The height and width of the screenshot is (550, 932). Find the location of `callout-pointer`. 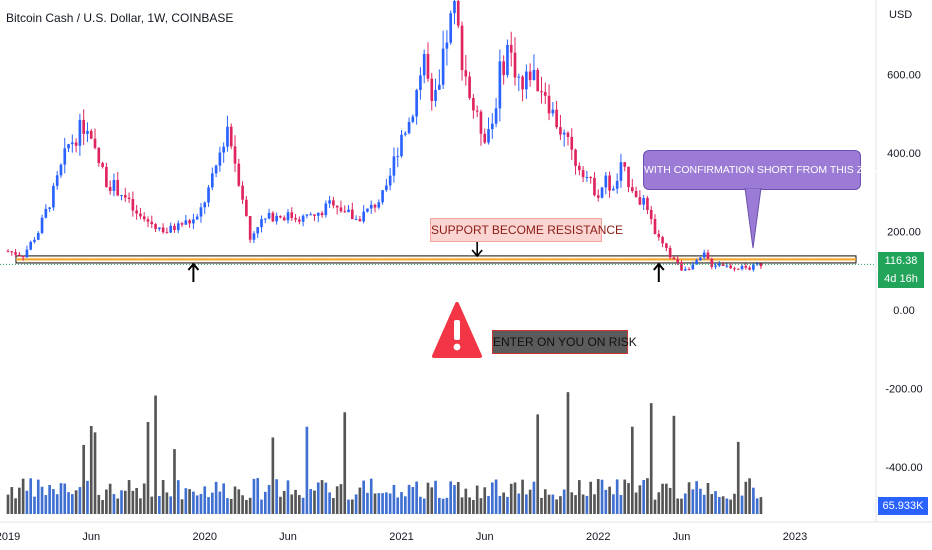

callout-pointer is located at coordinates (753, 218).